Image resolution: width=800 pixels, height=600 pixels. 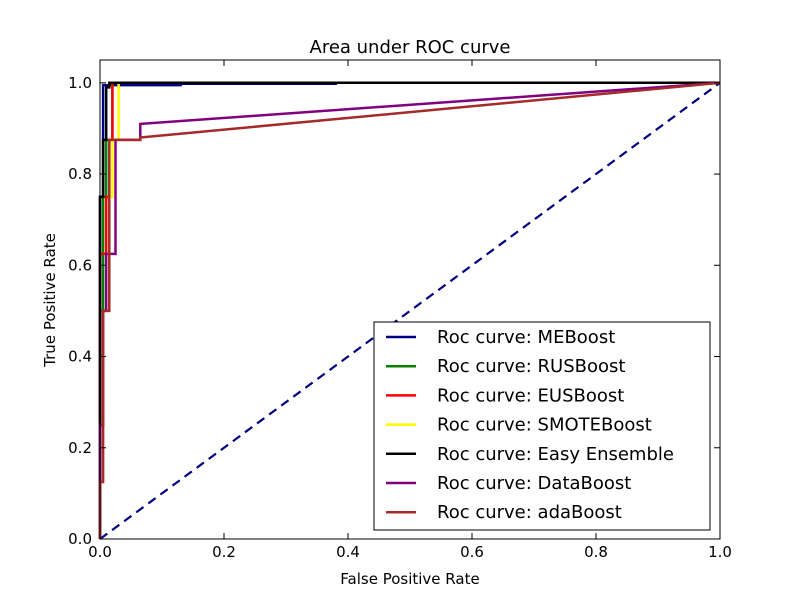 What do you see at coordinates (472, 552) in the screenshot?
I see `x-tick-label: 0.6` at bounding box center [472, 552].